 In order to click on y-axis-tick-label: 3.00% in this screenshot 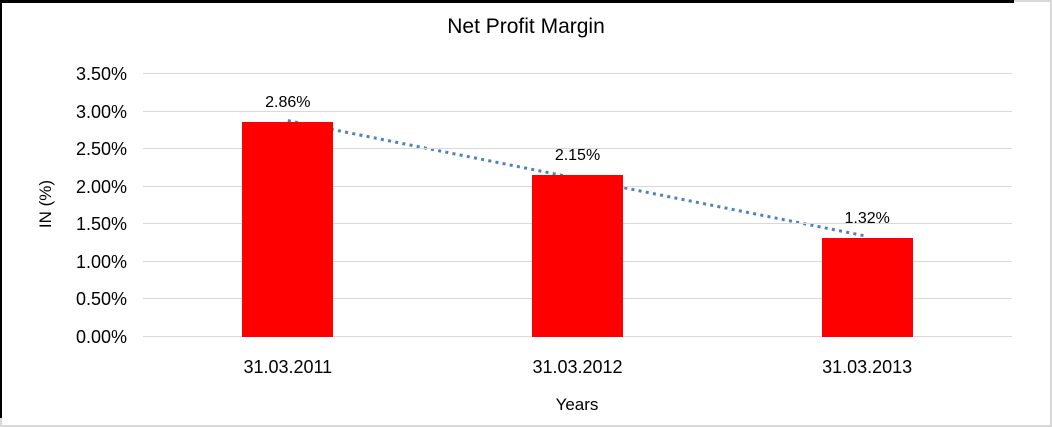, I will do `click(101, 111)`.